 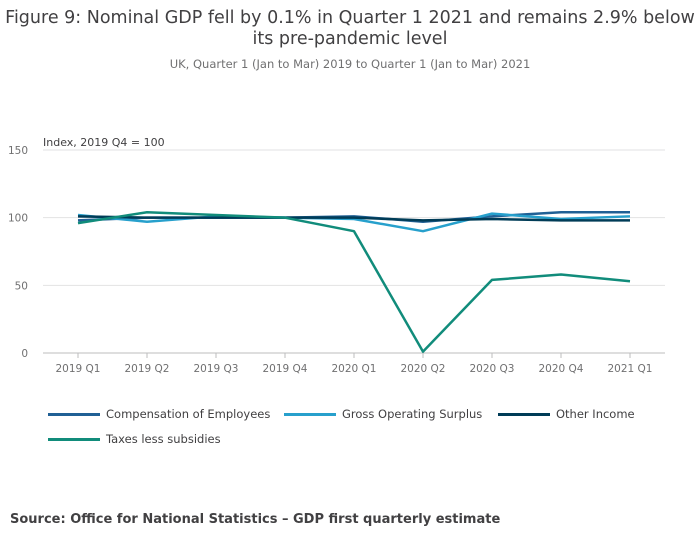 What do you see at coordinates (24, 354) in the screenshot?
I see `y-tick-label: 0` at bounding box center [24, 354].